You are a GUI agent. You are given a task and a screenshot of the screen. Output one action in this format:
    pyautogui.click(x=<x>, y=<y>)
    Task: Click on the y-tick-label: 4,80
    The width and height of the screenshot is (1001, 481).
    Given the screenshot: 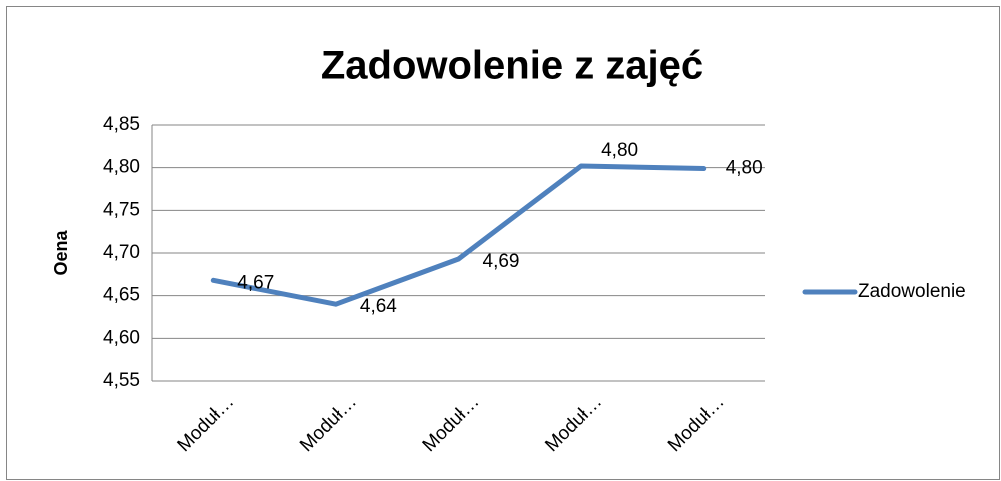 What is the action you would take?
    pyautogui.click(x=121, y=167)
    